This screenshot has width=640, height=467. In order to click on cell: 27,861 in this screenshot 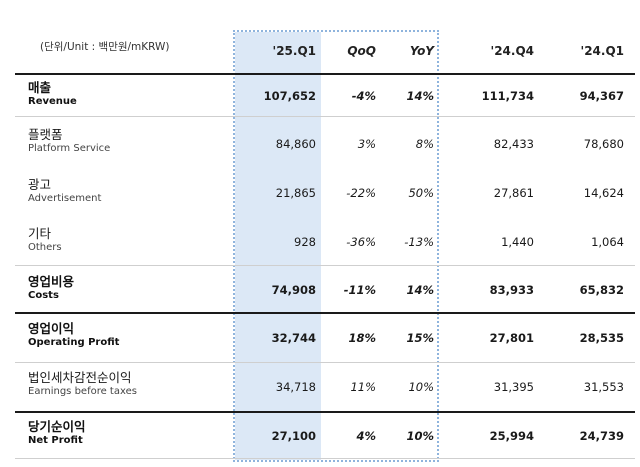, I will do `click(513, 193)`.